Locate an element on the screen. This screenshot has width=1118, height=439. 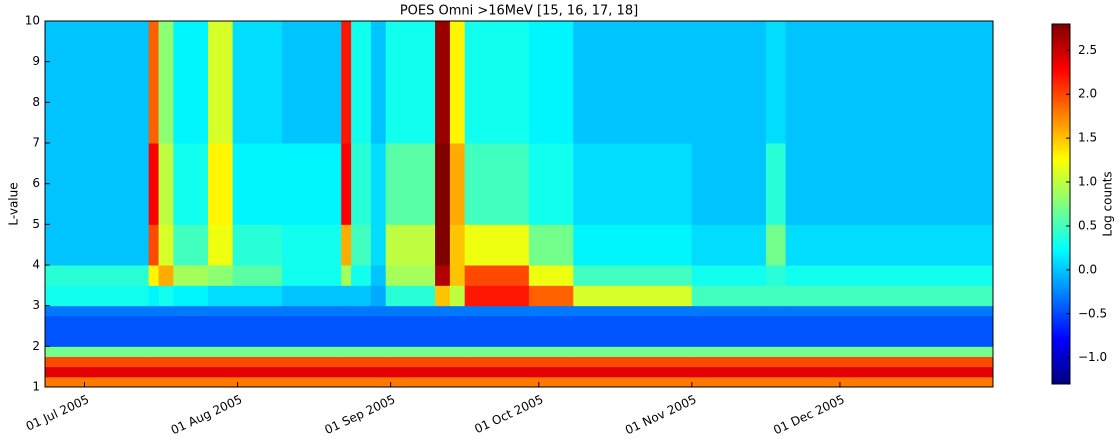
colorbar-tick-label: 0.0 is located at coordinates (1087, 269).